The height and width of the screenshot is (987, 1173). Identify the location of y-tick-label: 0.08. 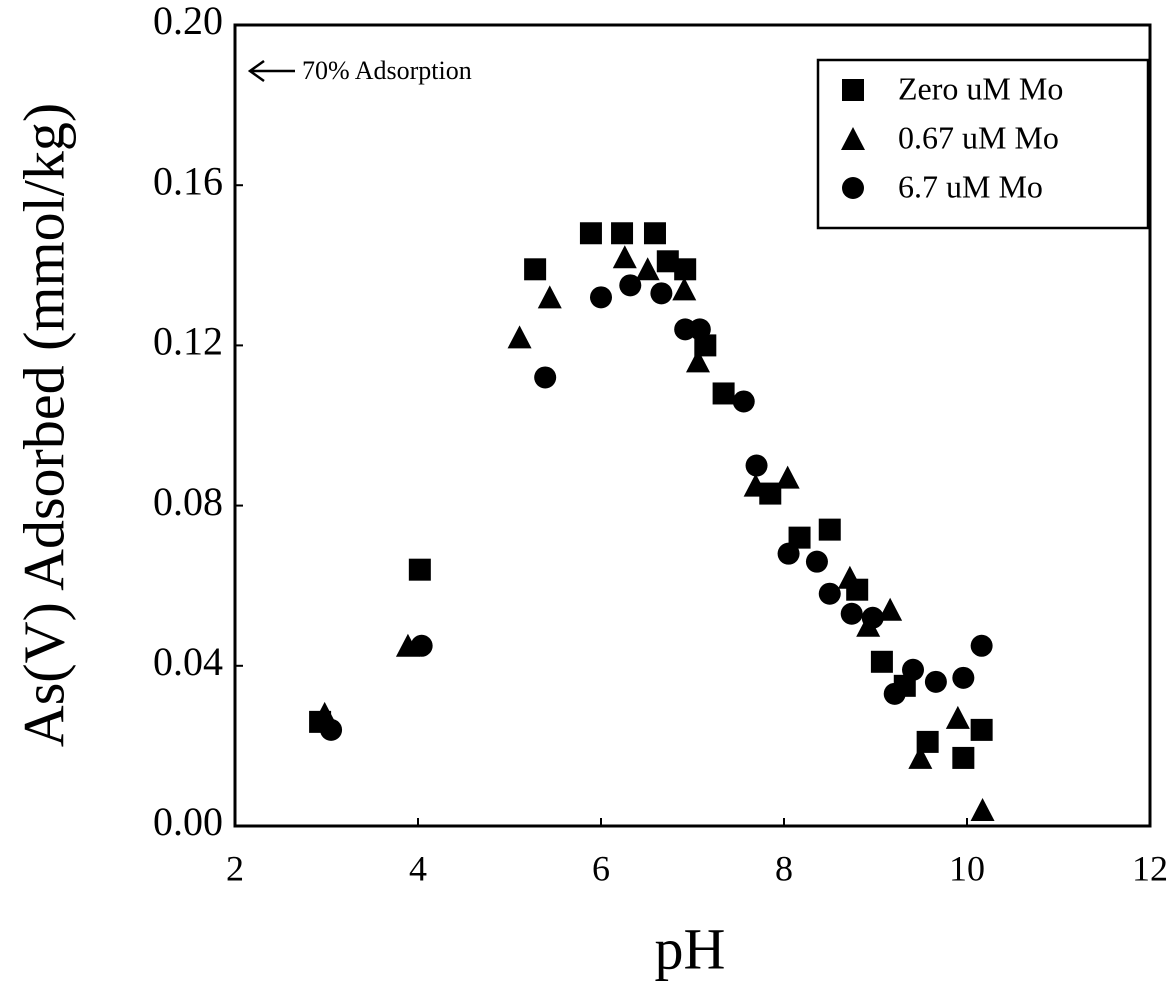
(188, 501).